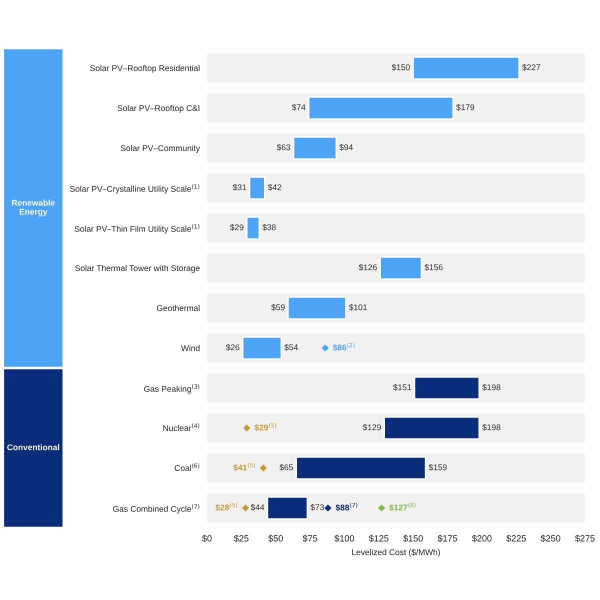 The image size is (600, 600). What do you see at coordinates (156, 509) in the screenshot?
I see `y-tick-label: Gas Combined Cycle$^{(7)}$` at bounding box center [156, 509].